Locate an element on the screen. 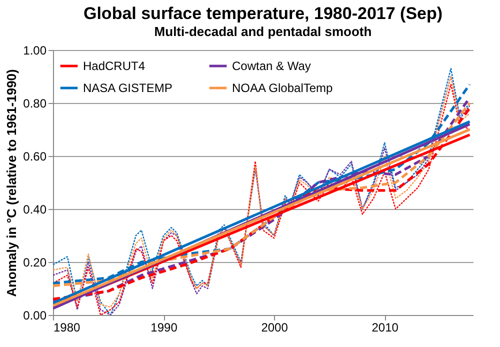  legend-label: HadCRUT4 is located at coordinates (114, 66).